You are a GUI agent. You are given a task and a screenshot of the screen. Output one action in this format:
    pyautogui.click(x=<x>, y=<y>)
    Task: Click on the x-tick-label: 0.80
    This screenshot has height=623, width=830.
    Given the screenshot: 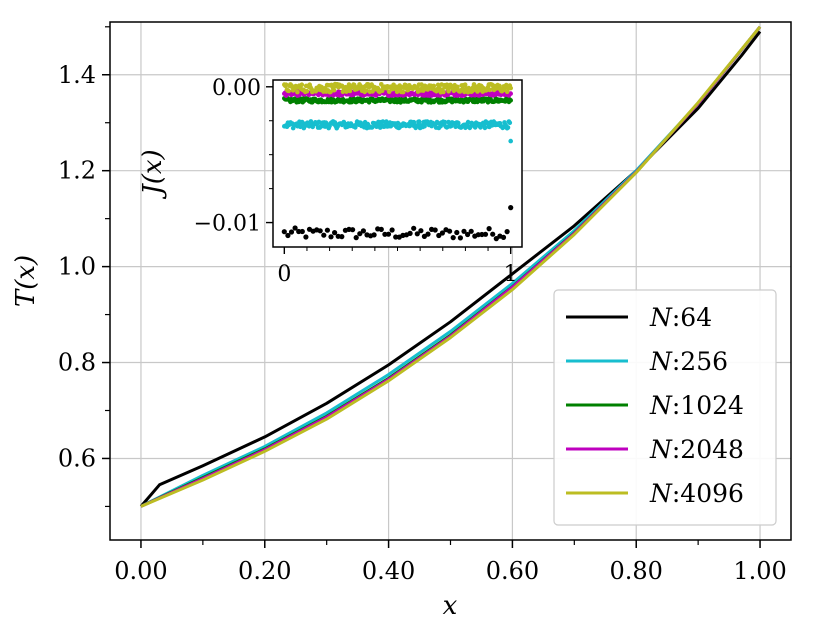 What is the action you would take?
    pyautogui.click(x=636, y=571)
    